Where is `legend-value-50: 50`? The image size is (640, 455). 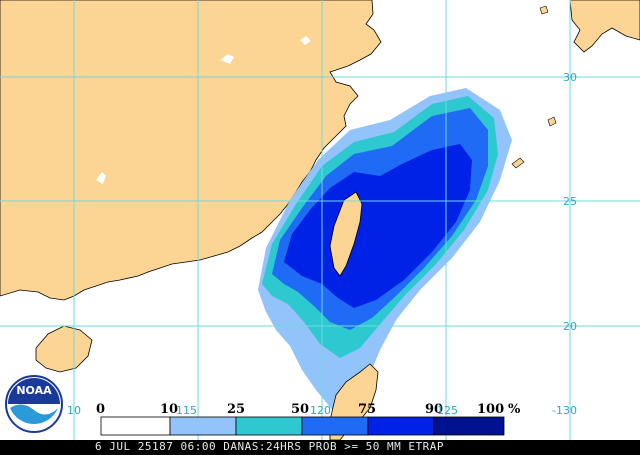 legend-value-50: 50 is located at coordinates (300, 409).